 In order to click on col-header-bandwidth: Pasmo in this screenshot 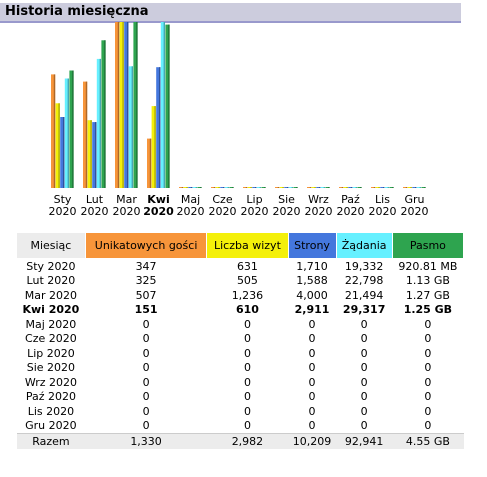, I will do `click(428, 245)`.